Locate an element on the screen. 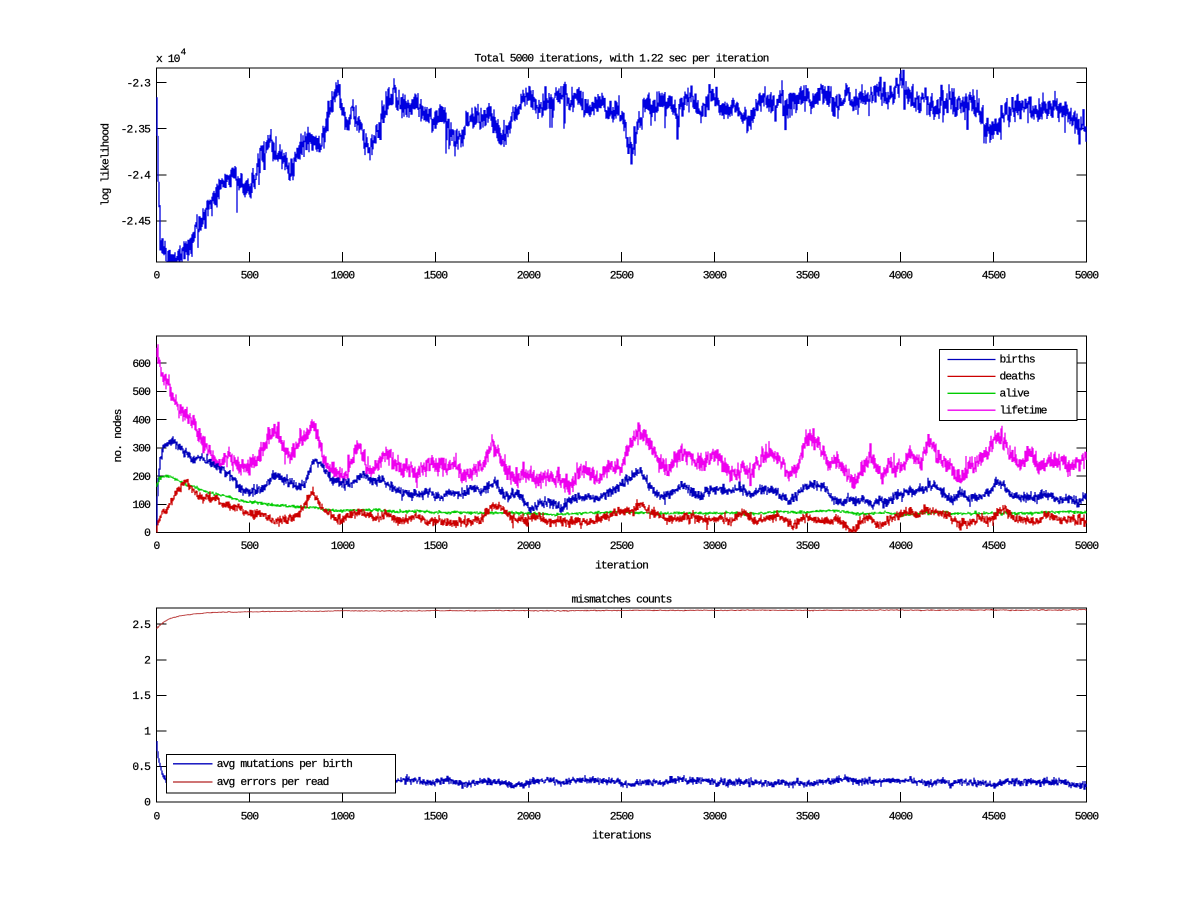 The width and height of the screenshot is (1200, 906). svg-text: 2 is located at coordinates (147, 662).